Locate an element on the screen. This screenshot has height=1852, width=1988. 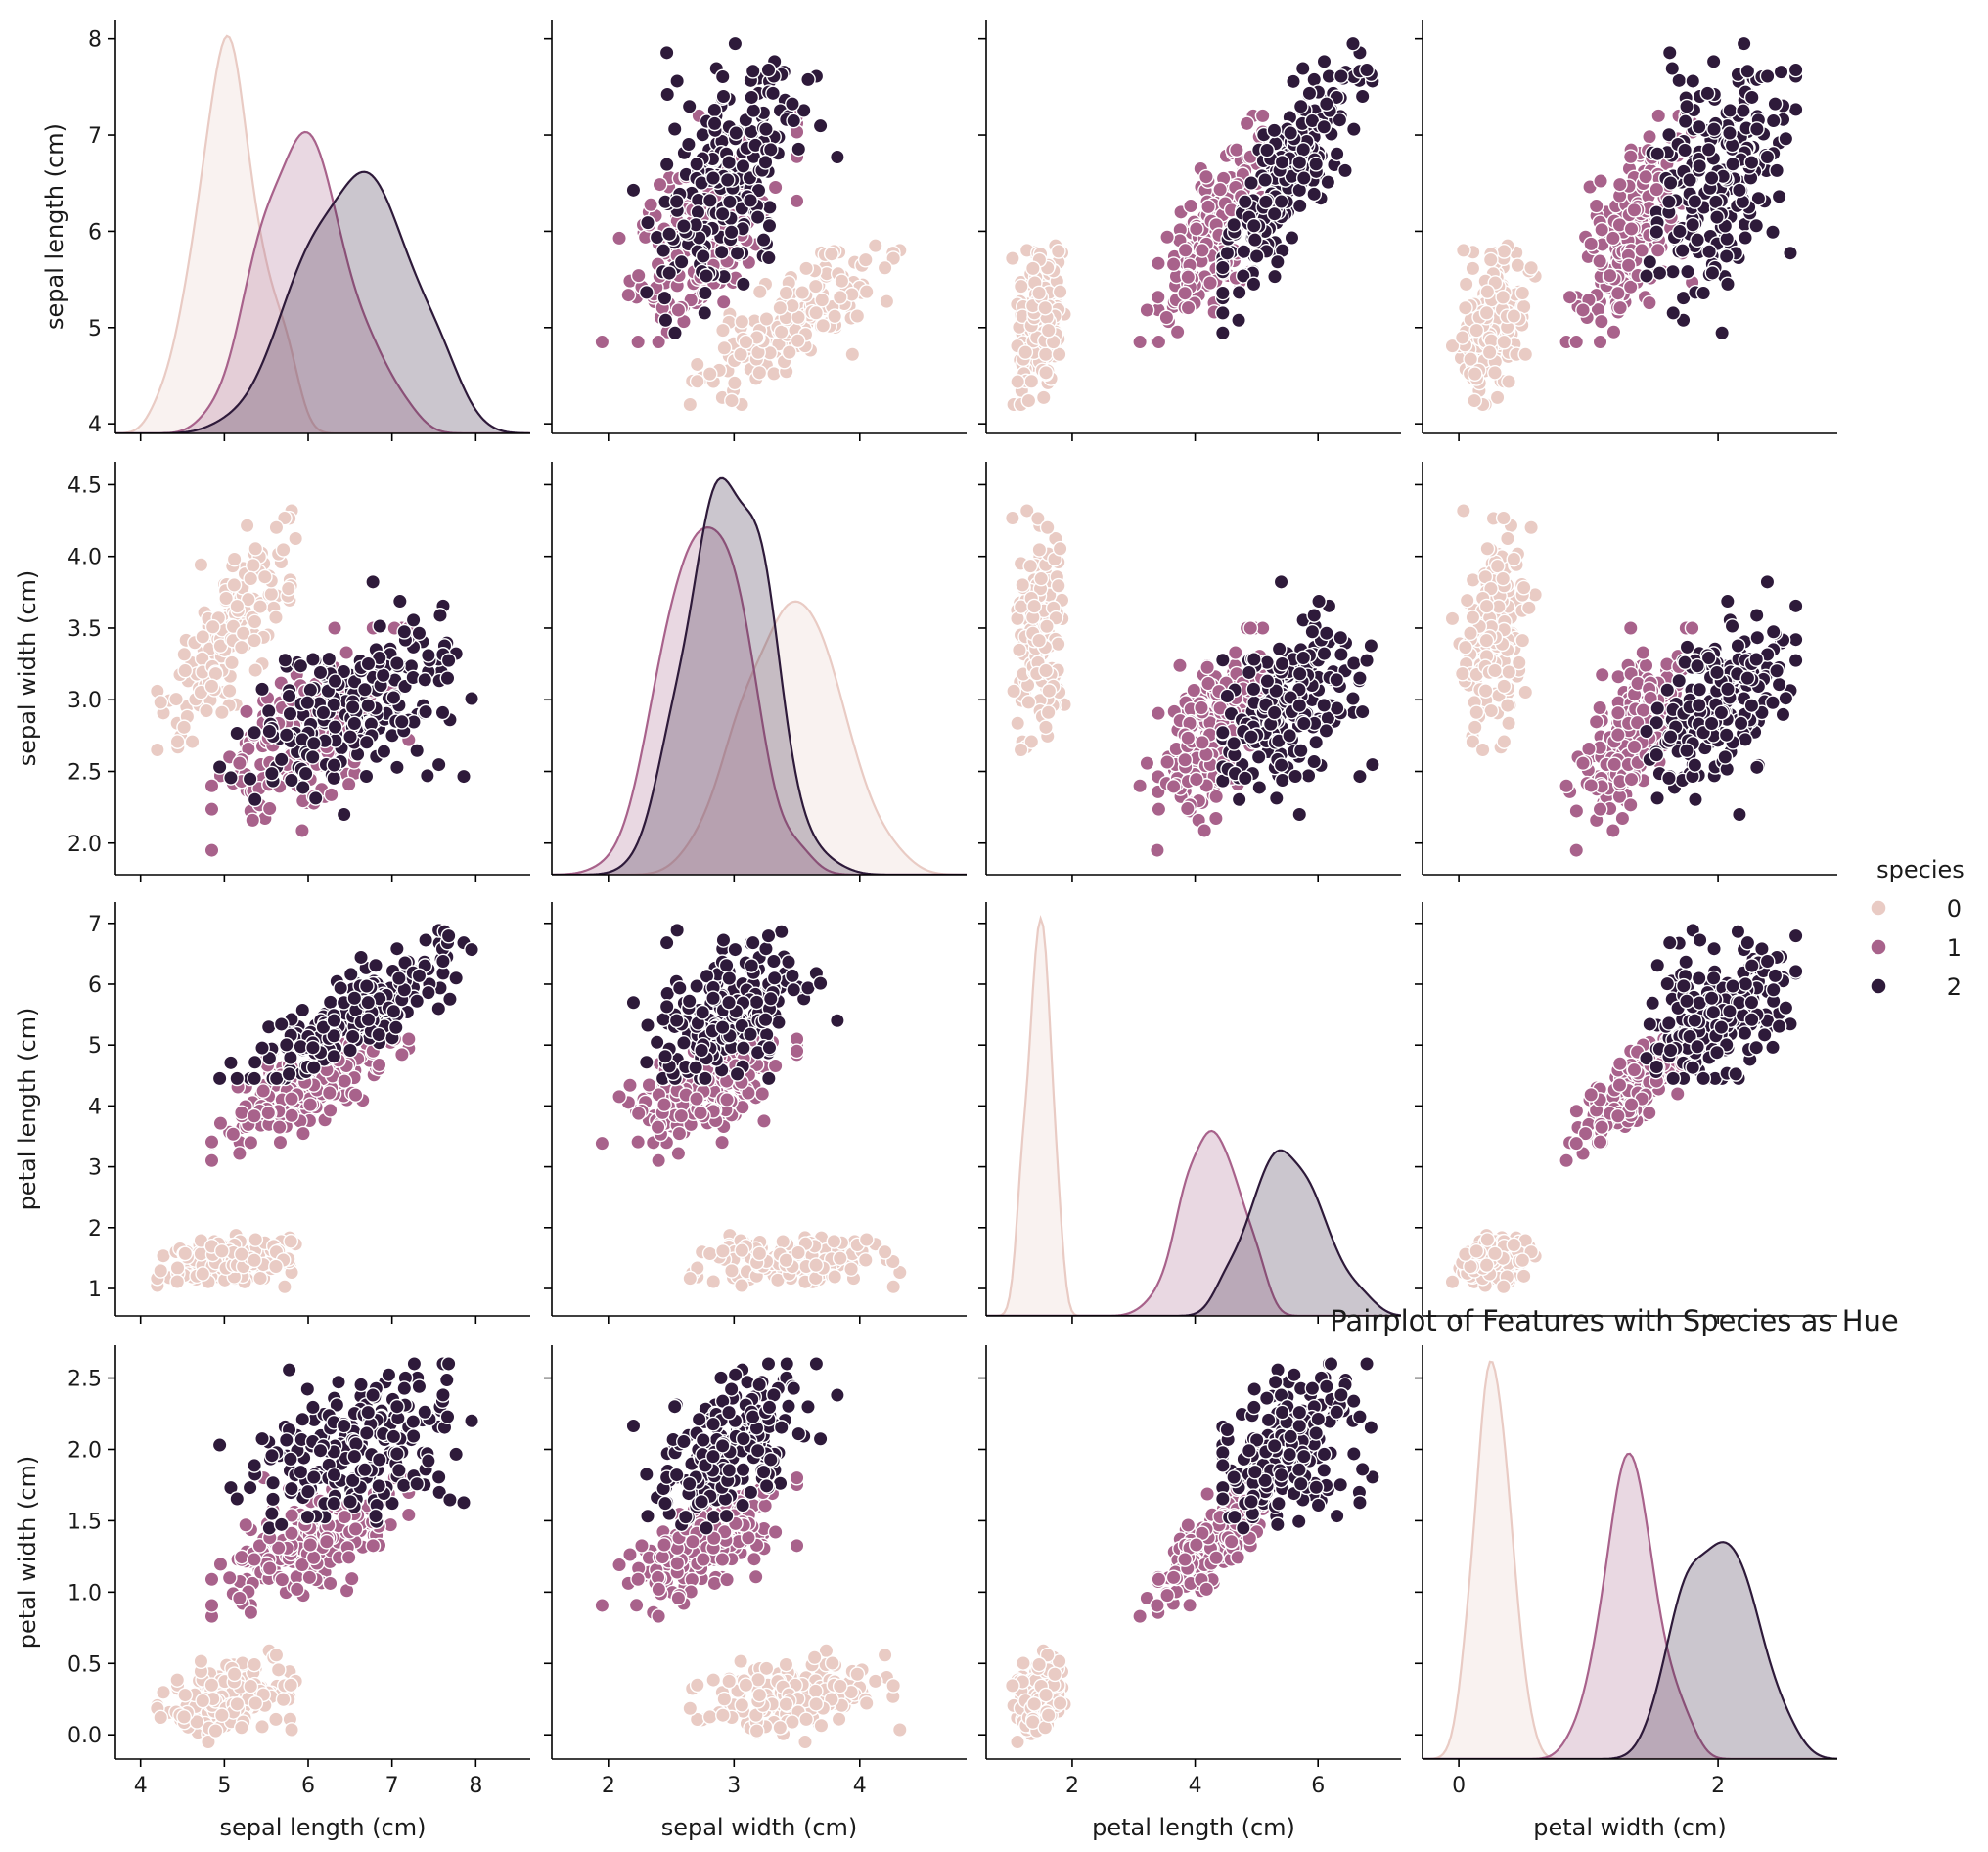
y-axis-label: petal length (cm) is located at coordinates (28, 1109).